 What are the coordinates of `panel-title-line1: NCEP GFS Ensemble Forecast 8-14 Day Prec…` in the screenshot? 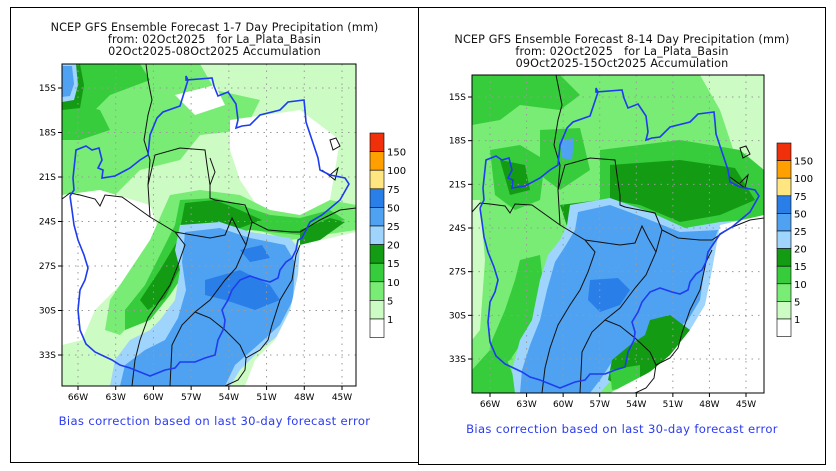 It's located at (622, 39).